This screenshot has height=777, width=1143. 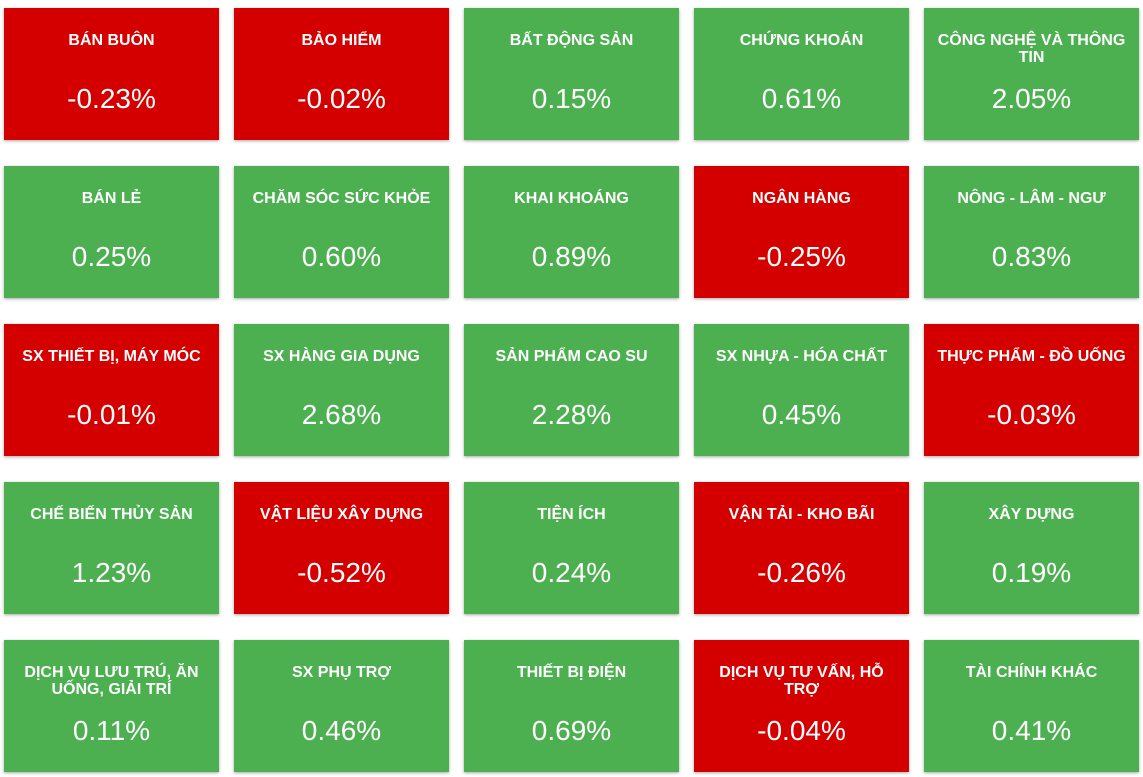 I want to click on sector-change: -0.52%, so click(x=341, y=572).